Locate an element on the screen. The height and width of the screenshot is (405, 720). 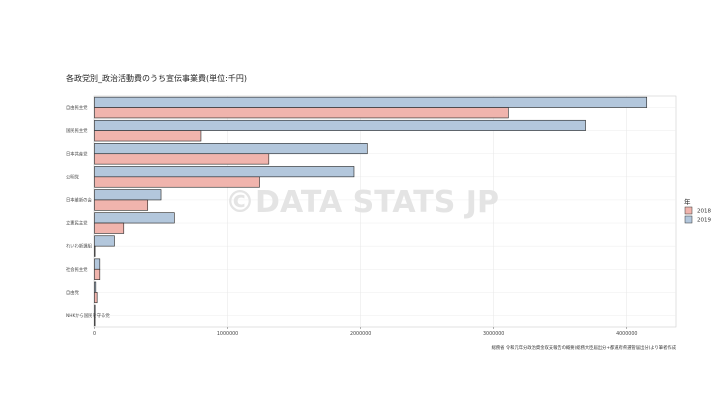
legend-swatch-2019 is located at coordinates (688, 219).